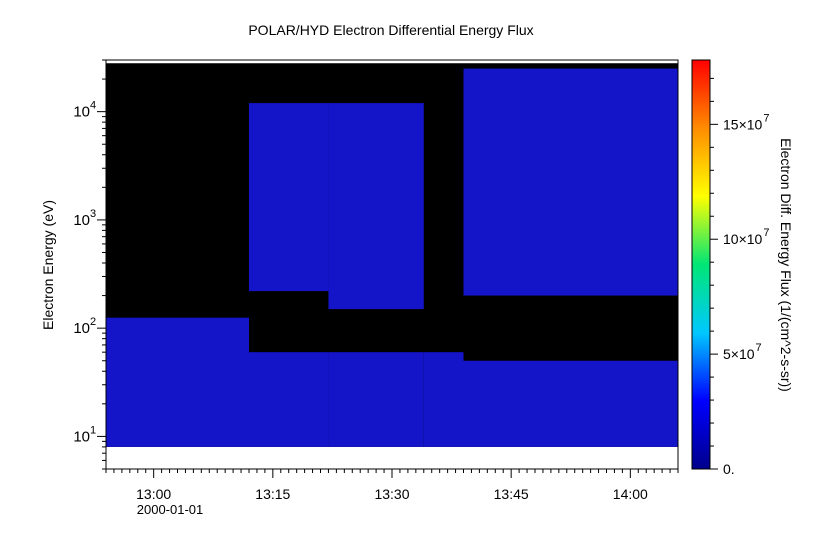  Describe the element at coordinates (93, 322) in the screenshot. I see `y-tick-exponent: 2` at that location.